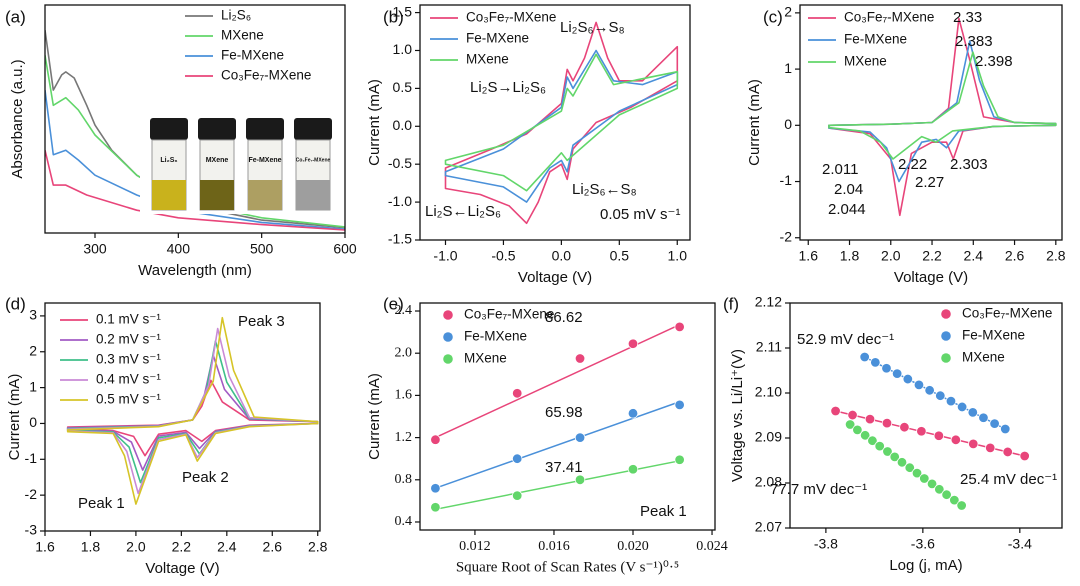  Describe the element at coordinates (768, 482) in the screenshot. I see `y-tick-label: 2.08` at that location.